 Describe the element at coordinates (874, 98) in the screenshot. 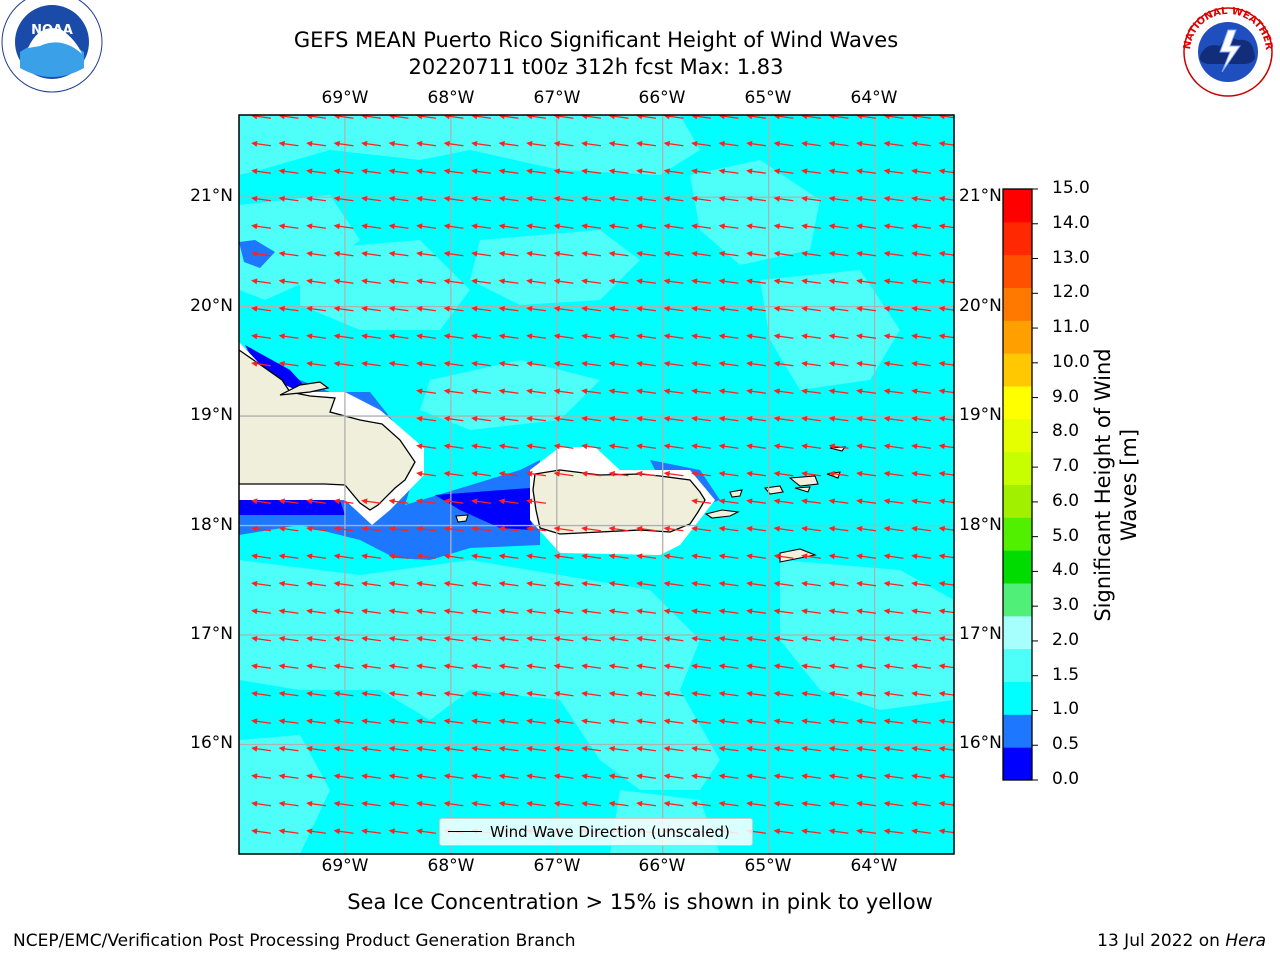

I see `lon-label-top: 64°W` at that location.